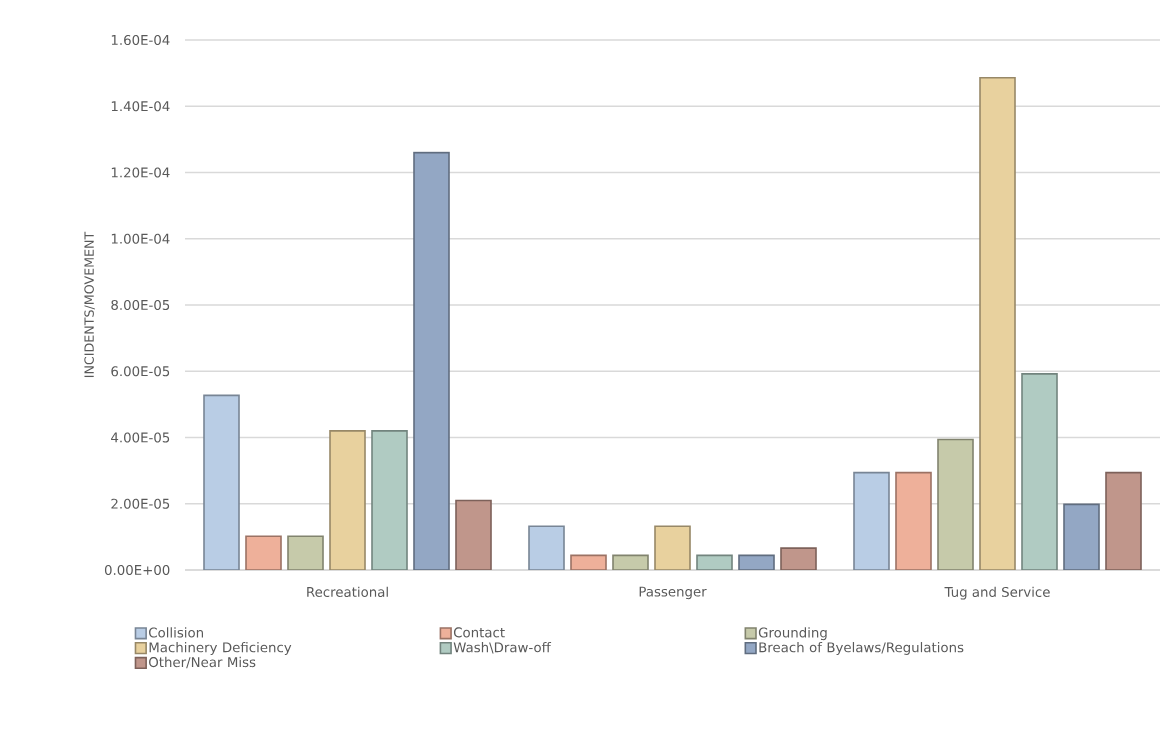  Describe the element at coordinates (347, 592) in the screenshot. I see `x-tick-label: Recreational` at that location.